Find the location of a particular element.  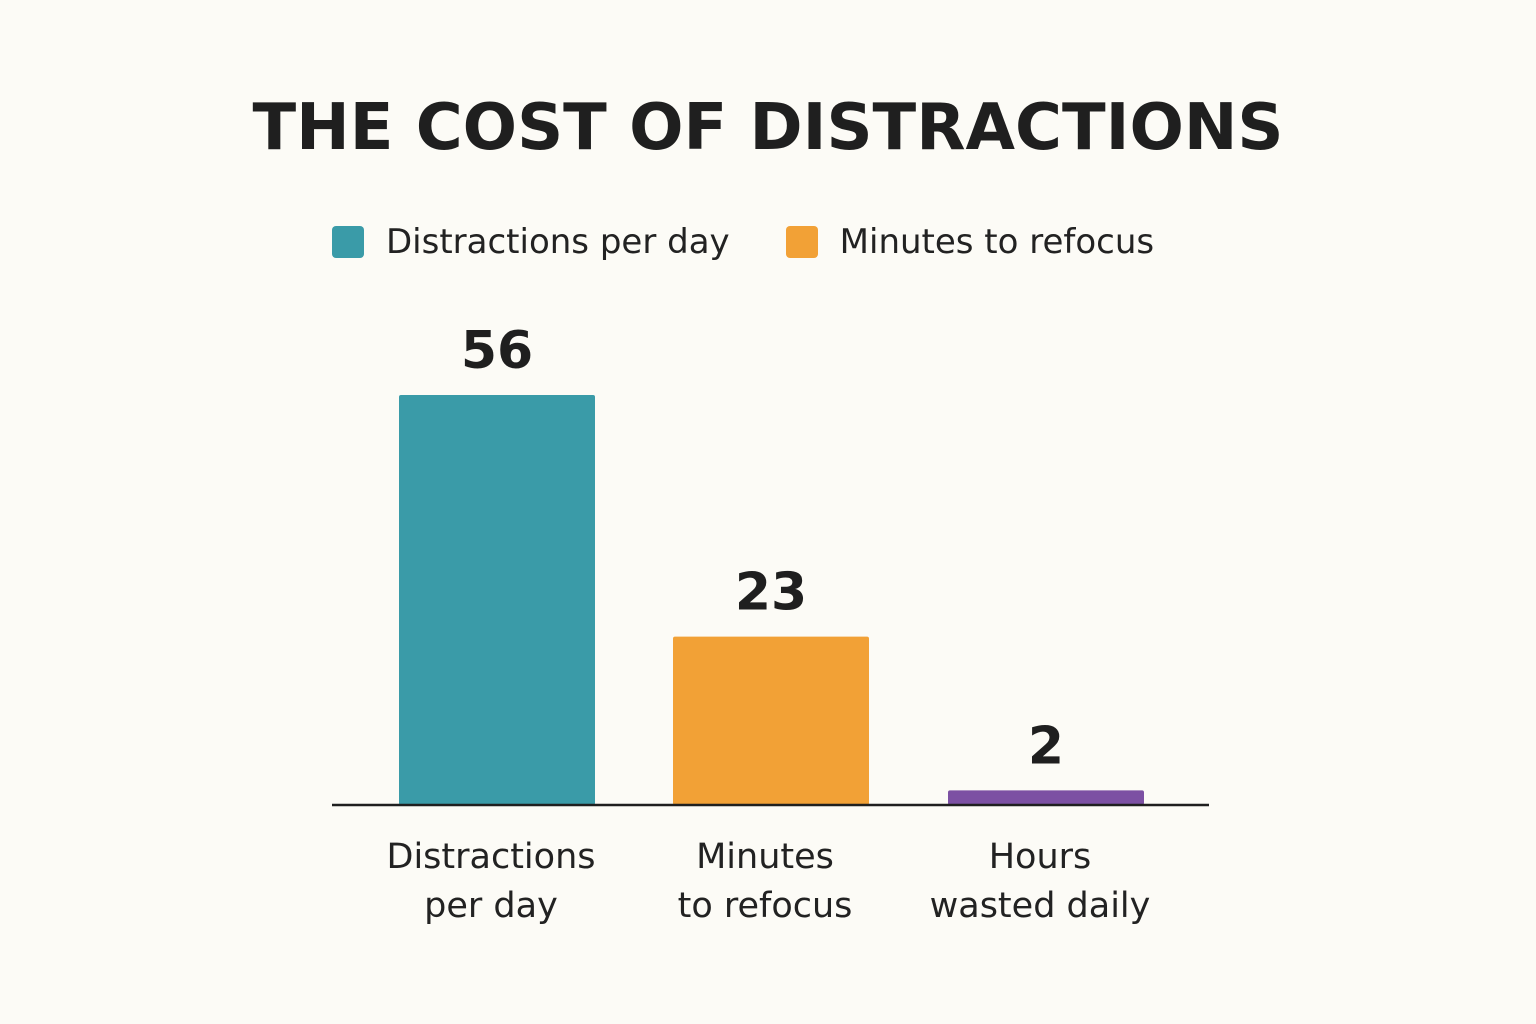

value-label-2: 2 is located at coordinates (1046, 746).